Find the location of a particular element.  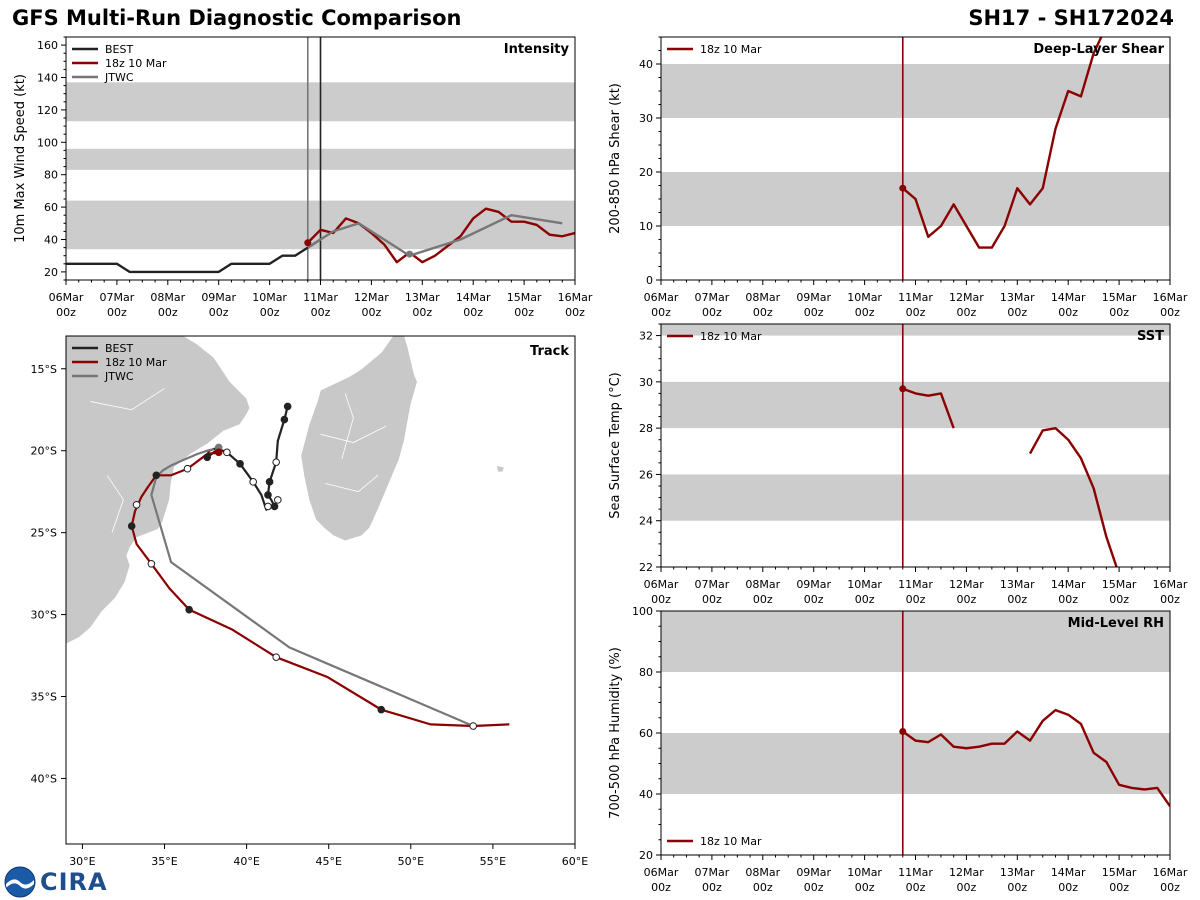

track-jtwc is located at coordinates (312, 588).